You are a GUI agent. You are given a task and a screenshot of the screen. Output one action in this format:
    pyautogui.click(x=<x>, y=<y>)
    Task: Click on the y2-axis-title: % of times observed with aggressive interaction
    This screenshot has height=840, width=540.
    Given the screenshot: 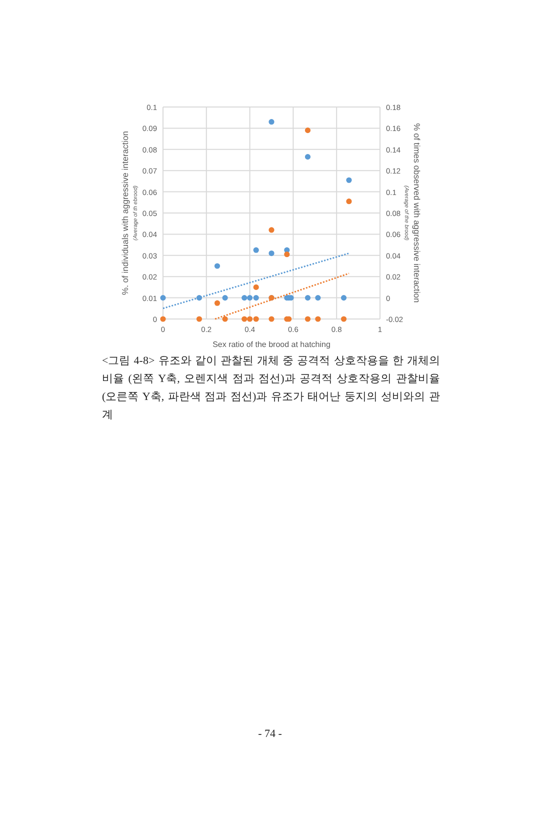 What is the action you would take?
    pyautogui.click(x=417, y=213)
    